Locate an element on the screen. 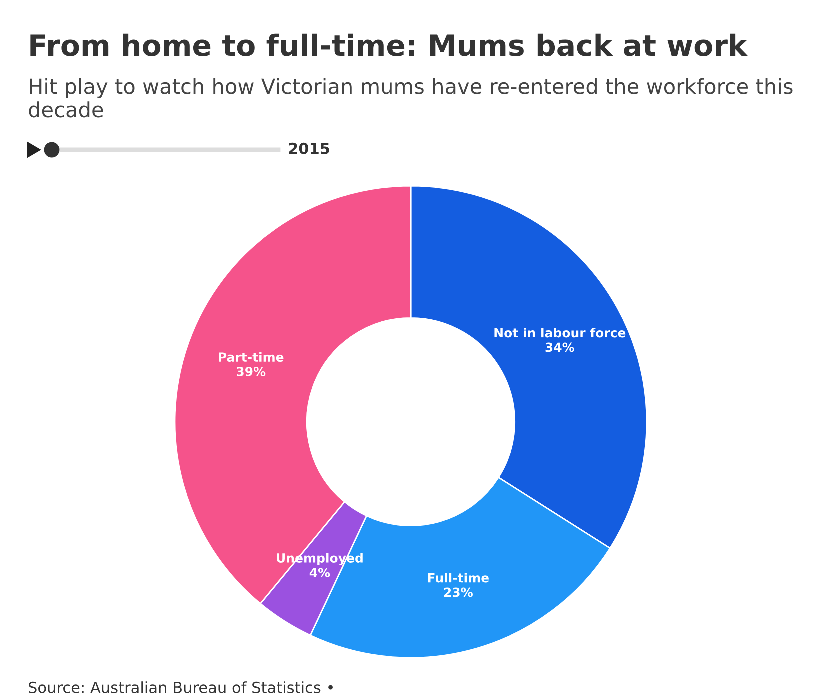 The height and width of the screenshot is (699, 814). data-label: 34% is located at coordinates (560, 347).